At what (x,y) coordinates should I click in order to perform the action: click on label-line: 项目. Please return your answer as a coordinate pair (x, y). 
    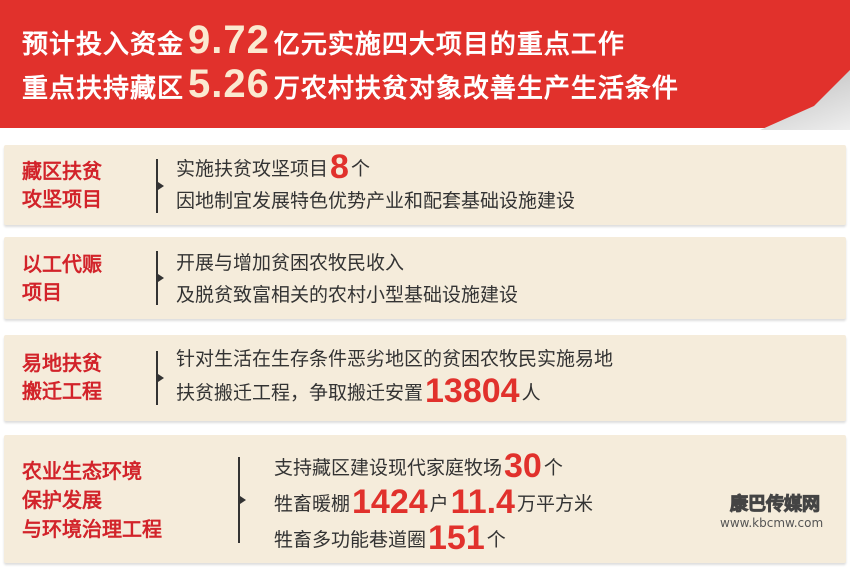
    Looking at the image, I should click on (42, 292).